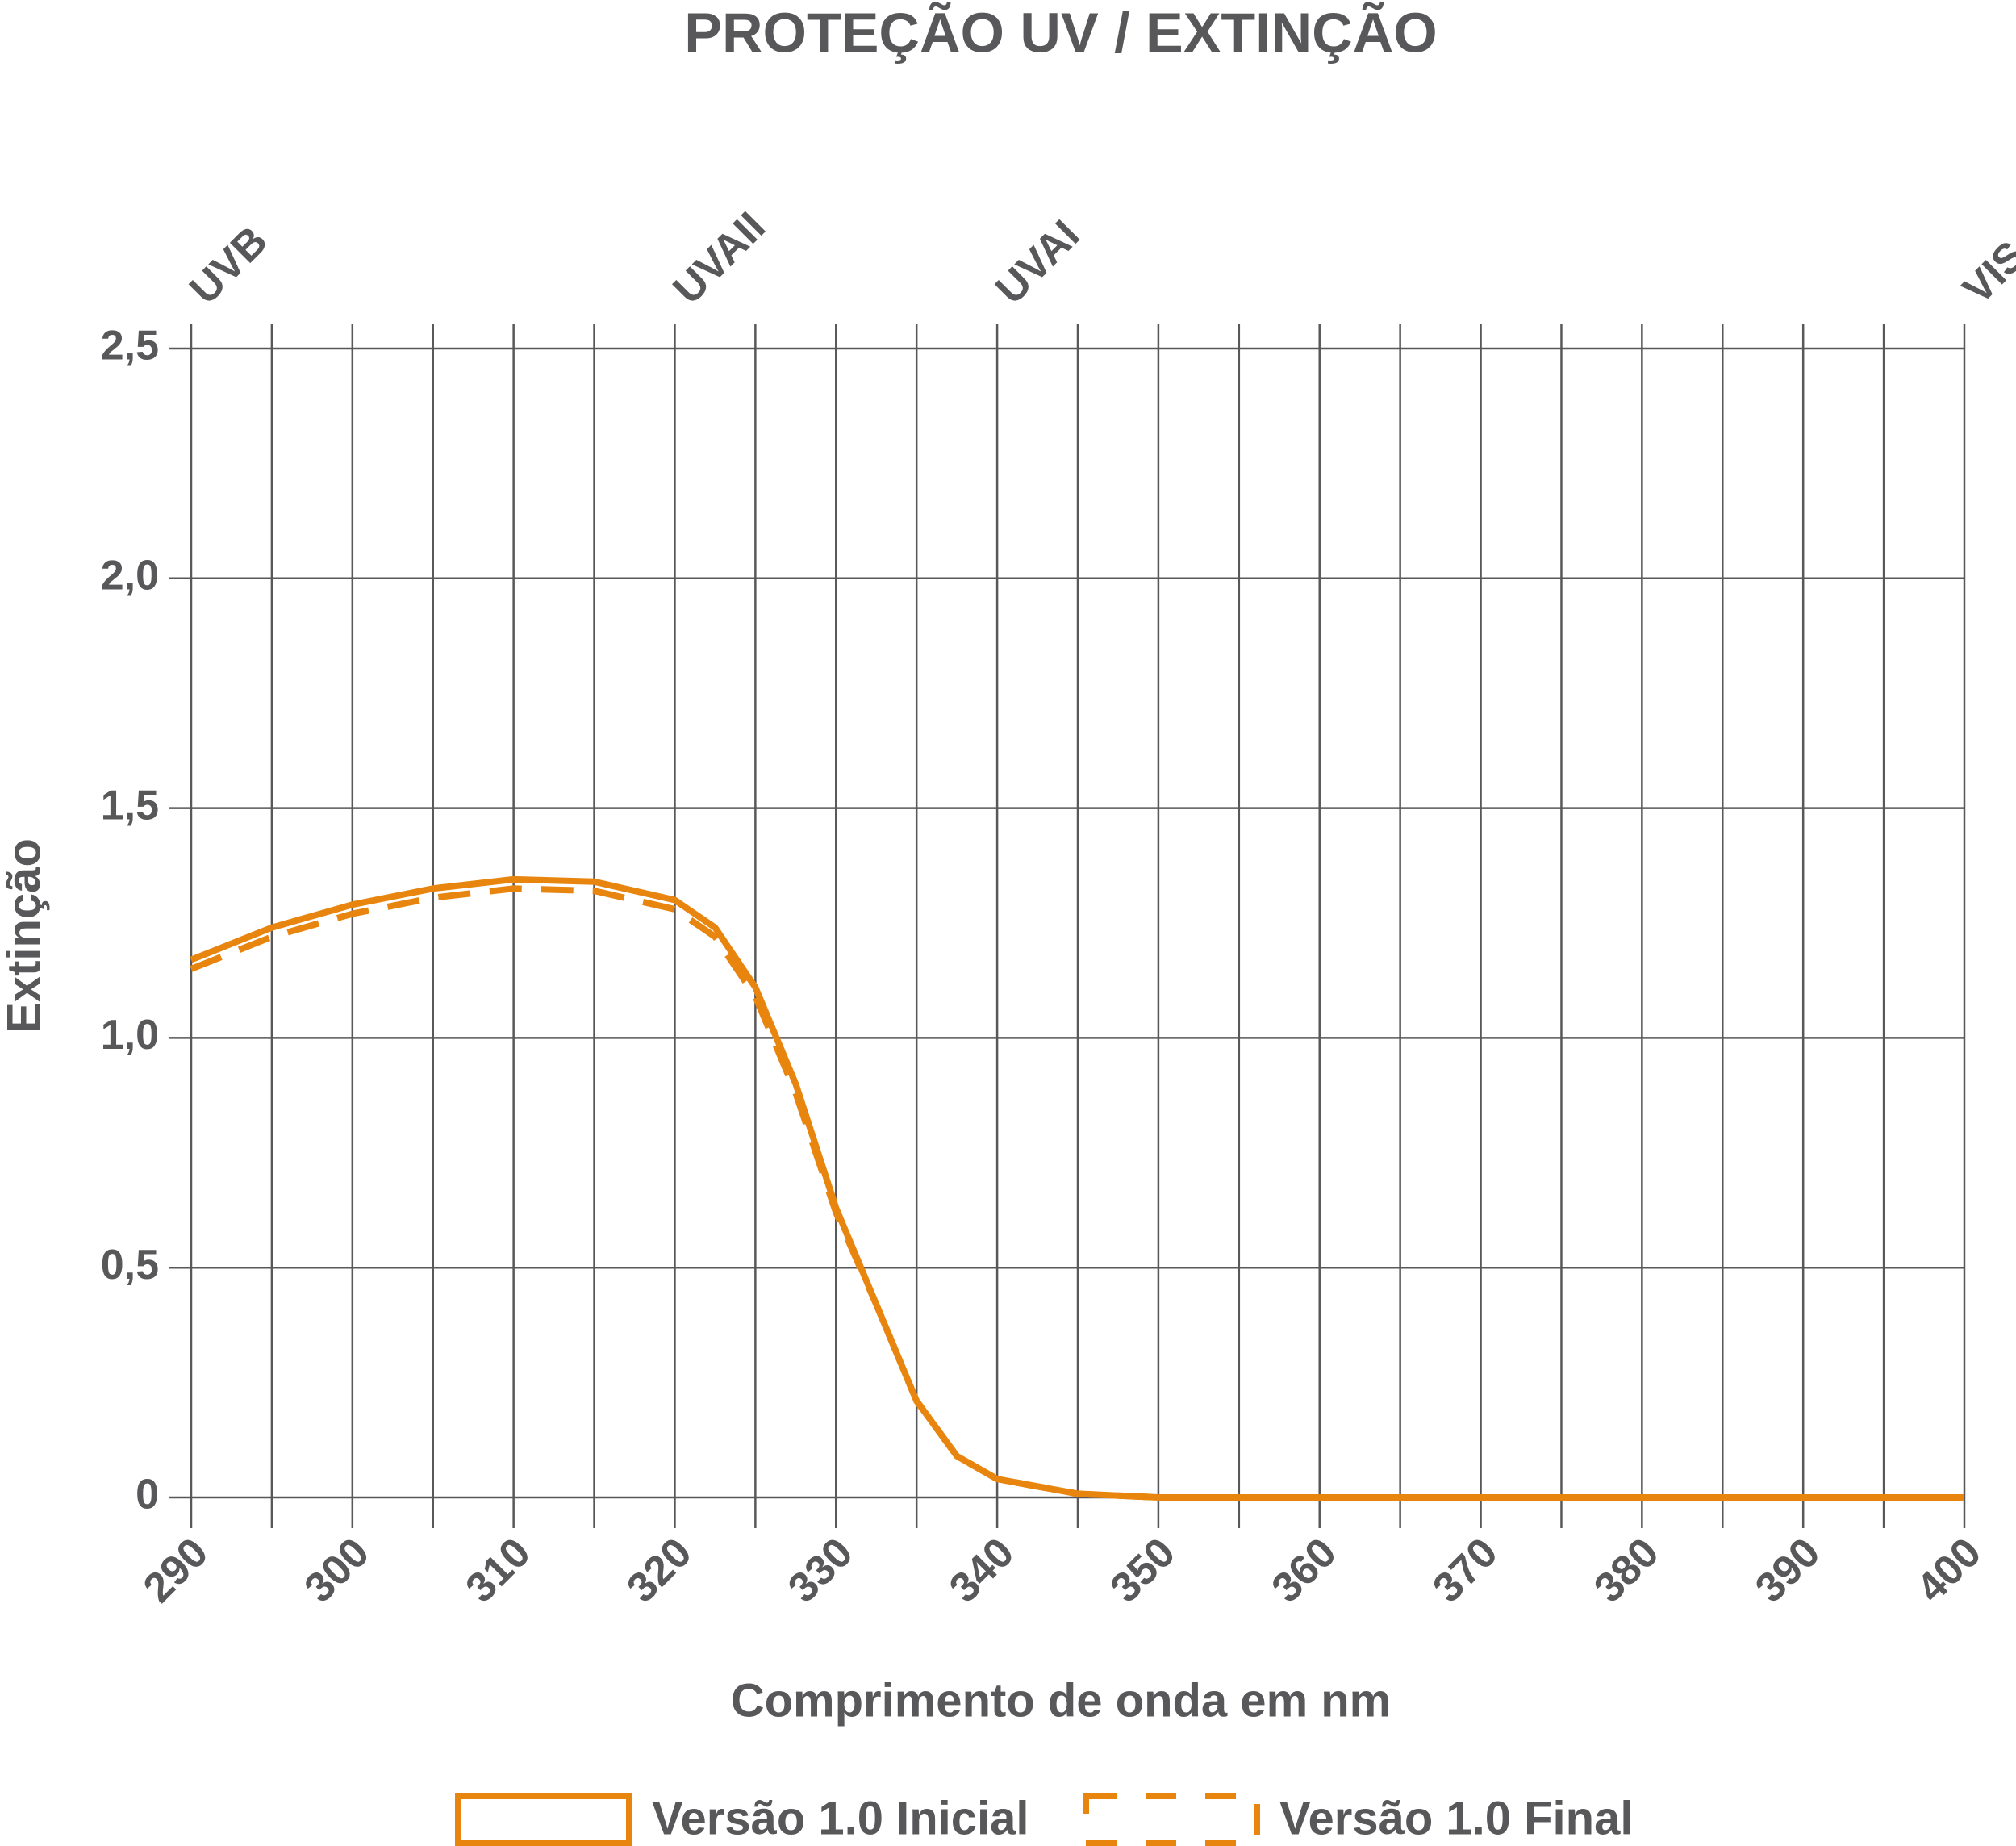  I want to click on x-tick-label: 340, so click(982, 1570).